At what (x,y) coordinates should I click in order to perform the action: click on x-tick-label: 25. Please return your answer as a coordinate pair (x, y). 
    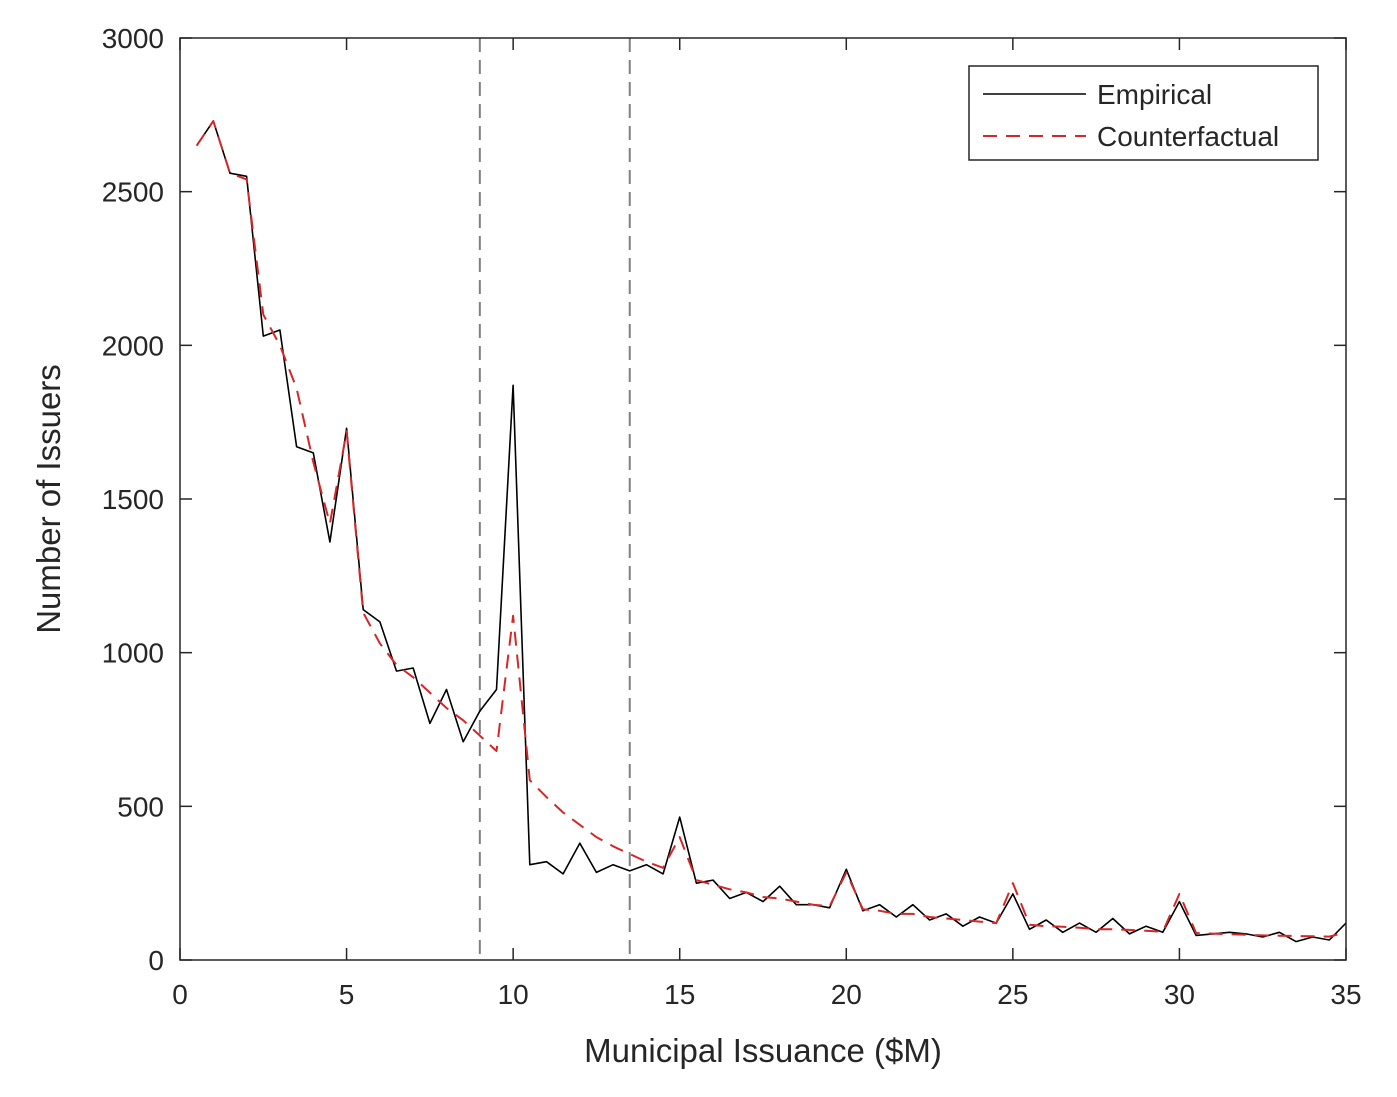
    Looking at the image, I should click on (1012, 994).